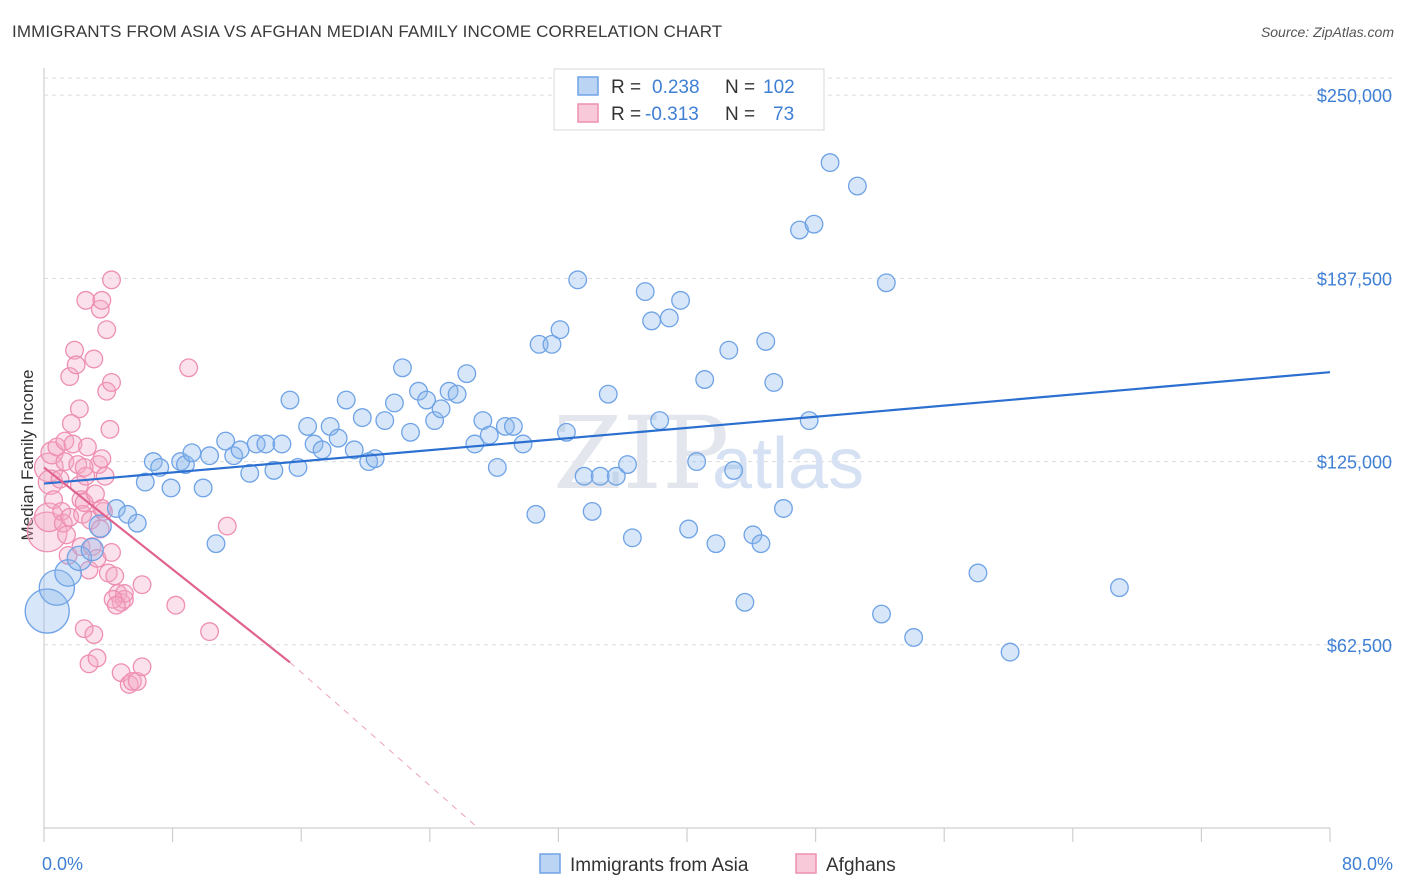  What do you see at coordinates (384, 745) in the screenshot?
I see `afghan-trend-extension` at bounding box center [384, 745].